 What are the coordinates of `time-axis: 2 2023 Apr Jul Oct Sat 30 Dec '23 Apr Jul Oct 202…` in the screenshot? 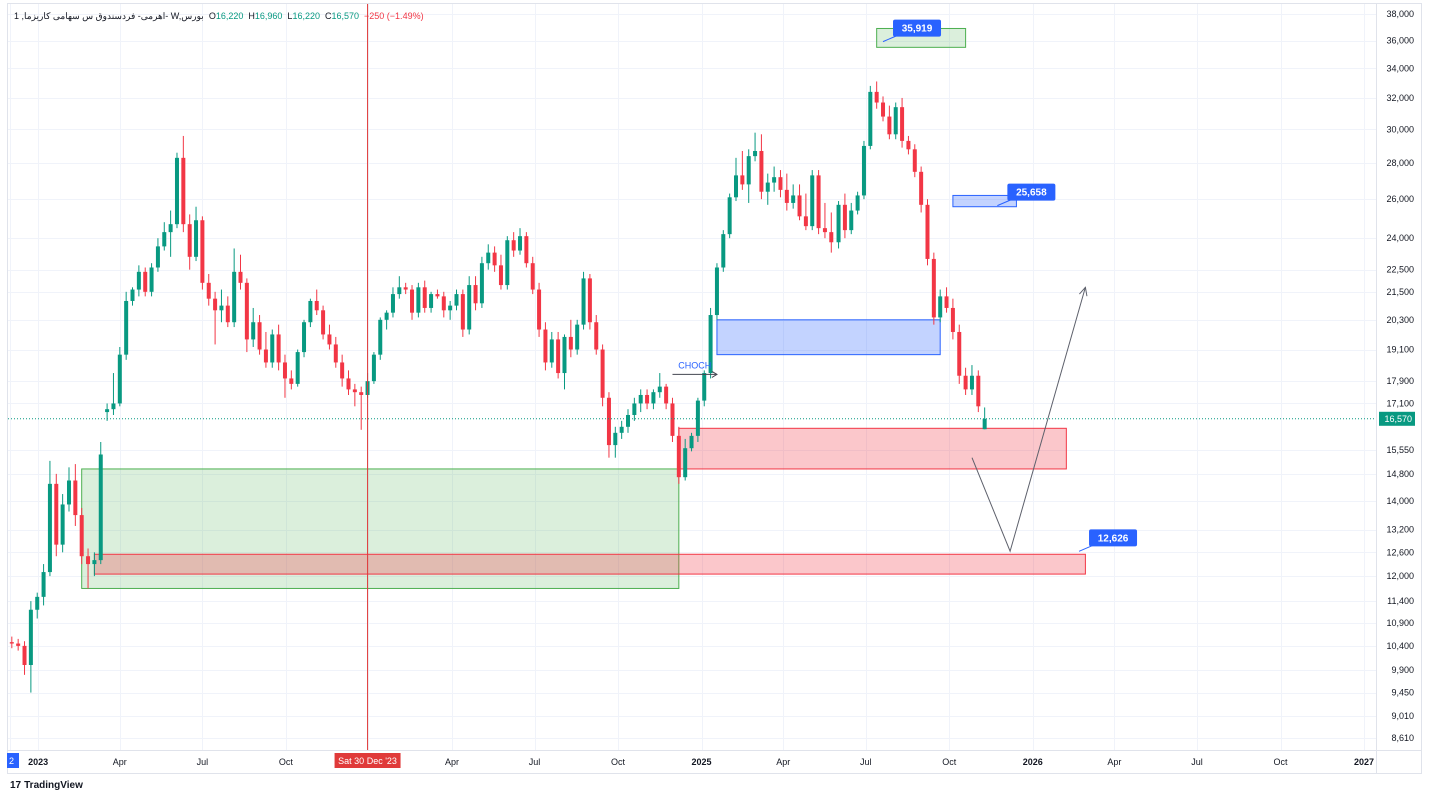 It's located at (690, 760).